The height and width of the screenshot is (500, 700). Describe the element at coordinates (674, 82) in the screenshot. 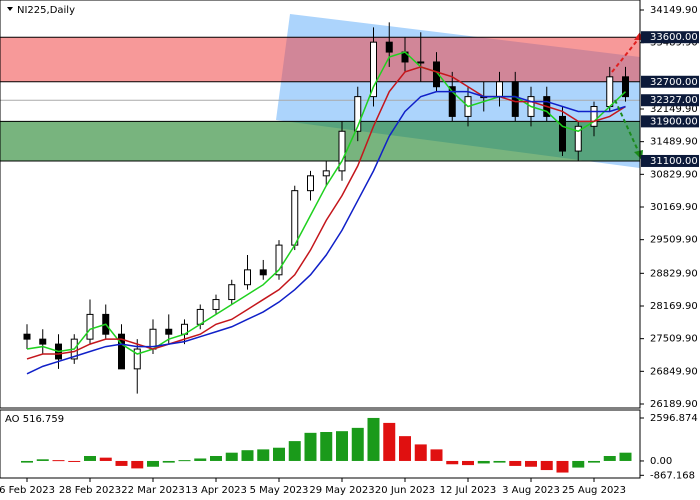

I see `level-label: 32700.00` at that location.